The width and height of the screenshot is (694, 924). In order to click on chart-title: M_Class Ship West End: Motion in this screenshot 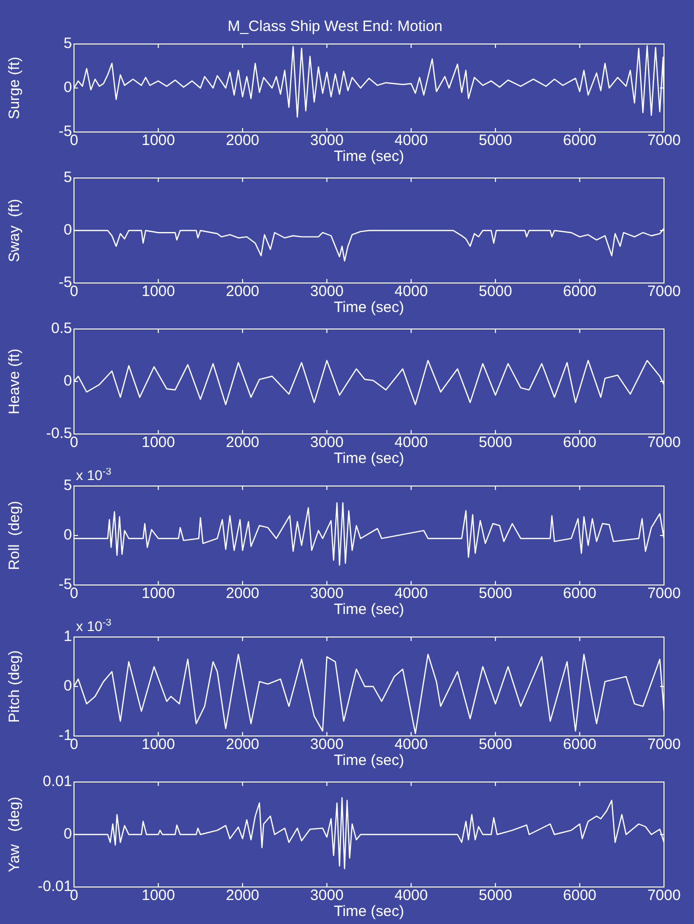, I will do `click(335, 27)`.